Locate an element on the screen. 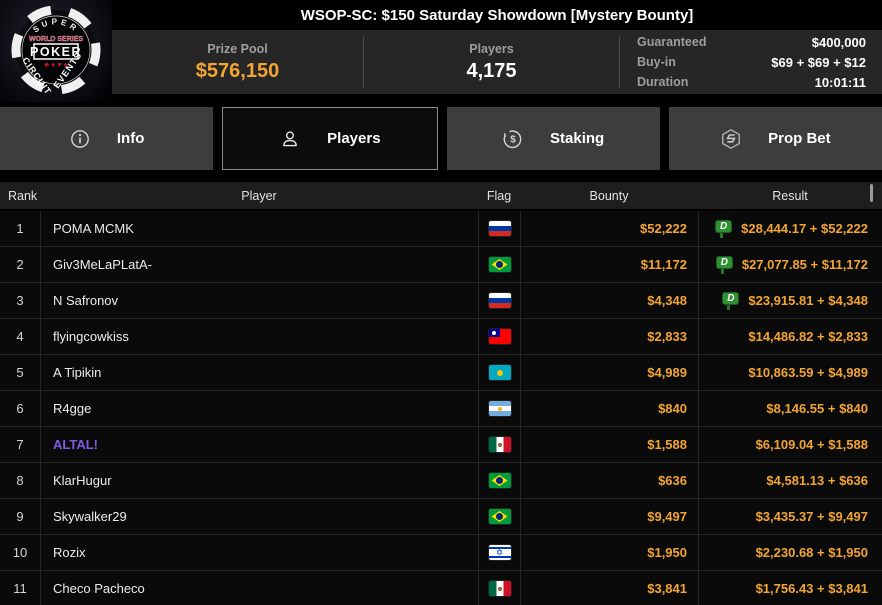 The image size is (882, 605). bounty-cell: $1,950 is located at coordinates (609, 552).